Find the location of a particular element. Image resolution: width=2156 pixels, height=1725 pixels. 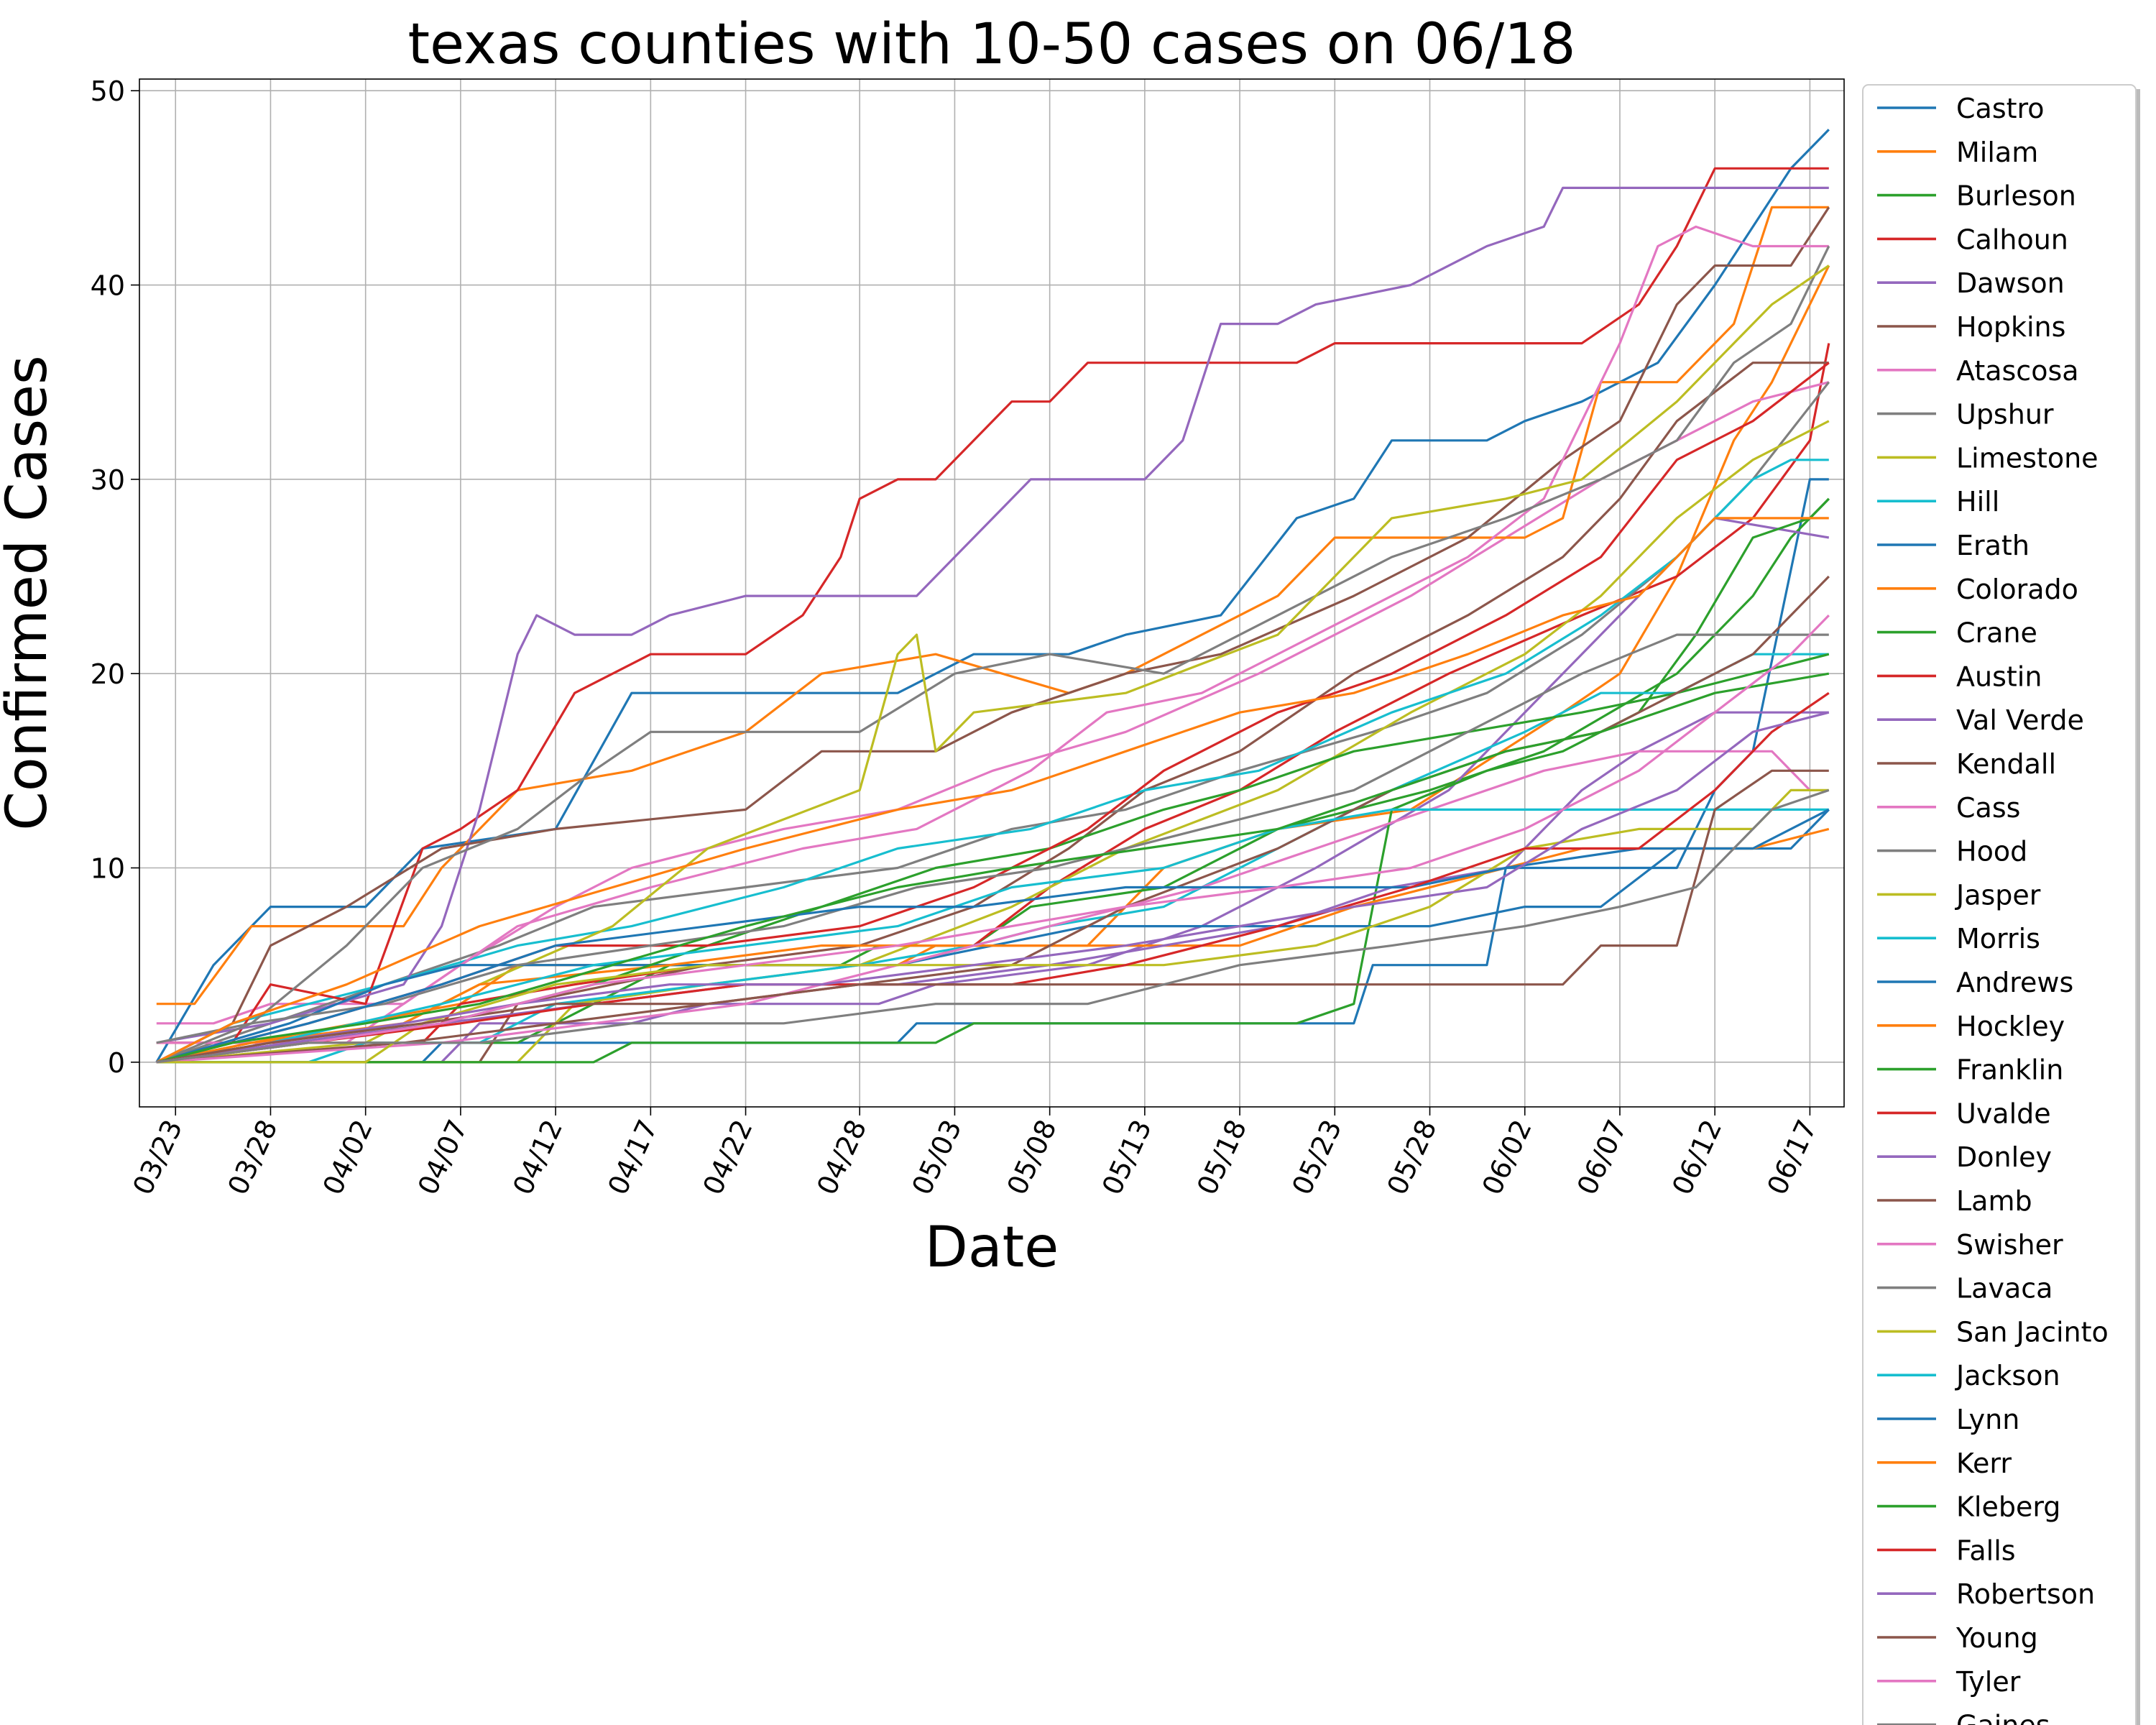

y-tick-label: 0 is located at coordinates (116, 1063).